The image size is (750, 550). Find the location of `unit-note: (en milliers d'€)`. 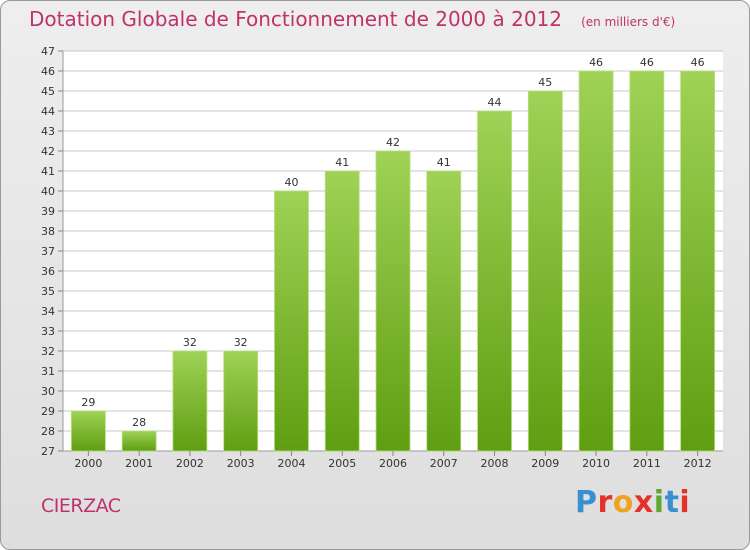

unit-note: (en milliers d'€) is located at coordinates (628, 22).